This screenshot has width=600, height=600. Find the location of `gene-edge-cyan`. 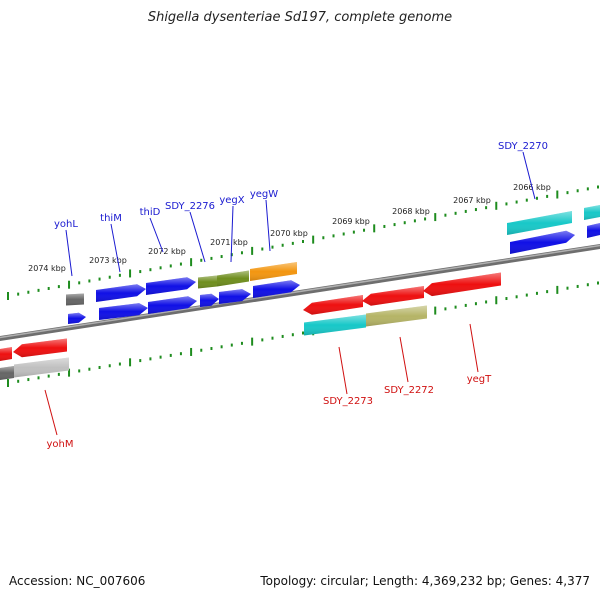

gene-edge-cyan is located at coordinates (592, 212).